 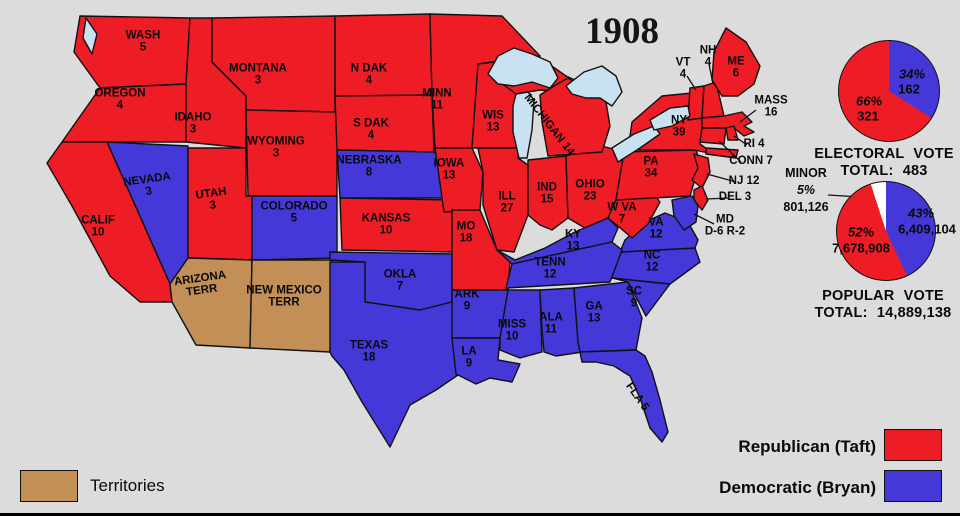 I want to click on state-label-michigan: MICHIGAN 14, so click(x=549, y=124).